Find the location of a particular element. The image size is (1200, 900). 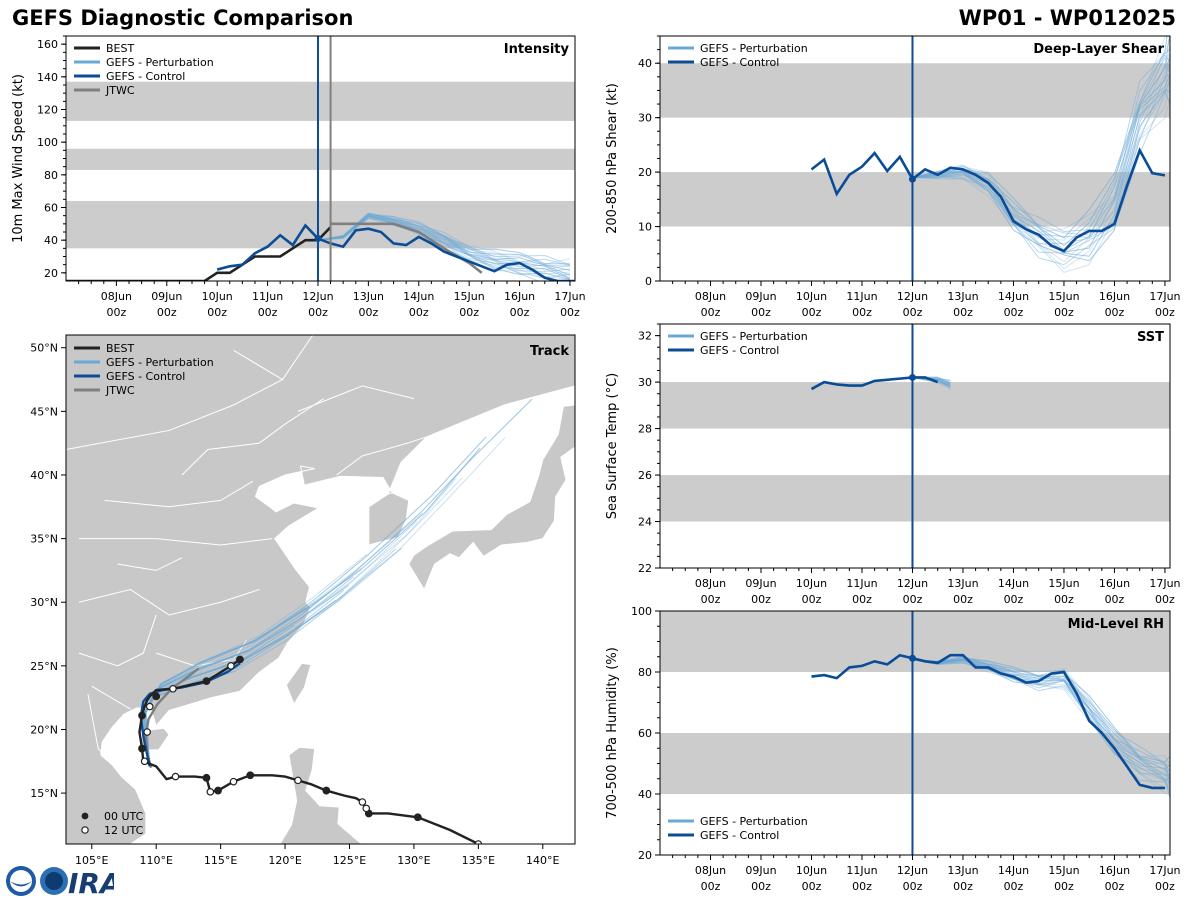

y-tick-label: 100 is located at coordinates (47, 142).